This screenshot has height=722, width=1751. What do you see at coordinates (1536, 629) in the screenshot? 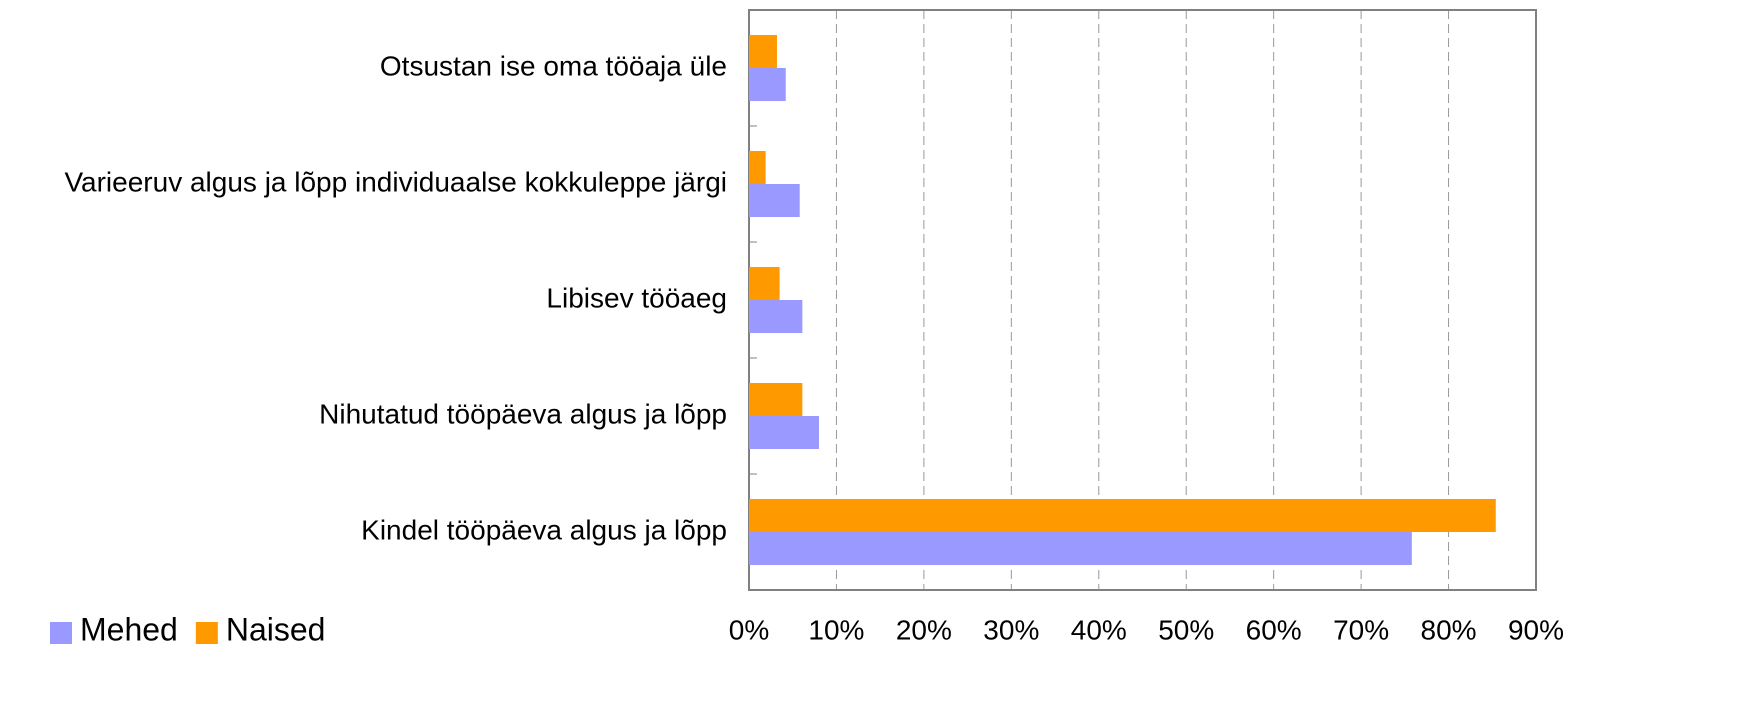
I see `x-tick-label: 90%` at bounding box center [1536, 629].